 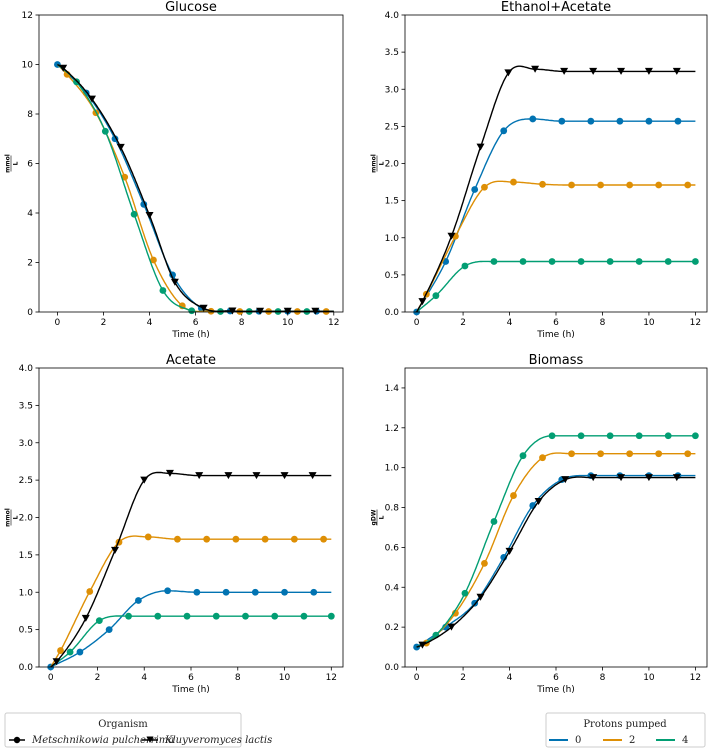 What do you see at coordinates (333, 323) in the screenshot?
I see `x-tick-label: 12` at bounding box center [333, 323].